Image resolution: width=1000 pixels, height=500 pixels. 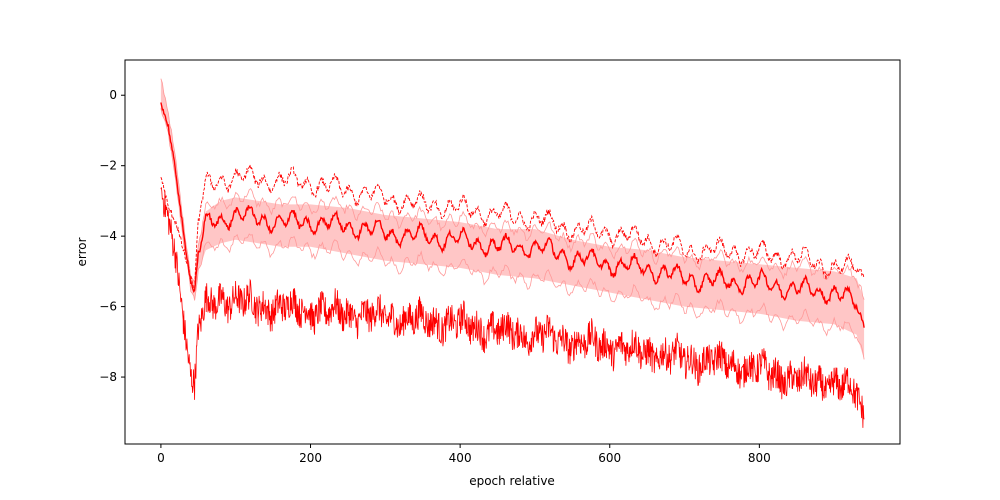 I want to click on y-tick-label: −4, so click(x=108, y=236).